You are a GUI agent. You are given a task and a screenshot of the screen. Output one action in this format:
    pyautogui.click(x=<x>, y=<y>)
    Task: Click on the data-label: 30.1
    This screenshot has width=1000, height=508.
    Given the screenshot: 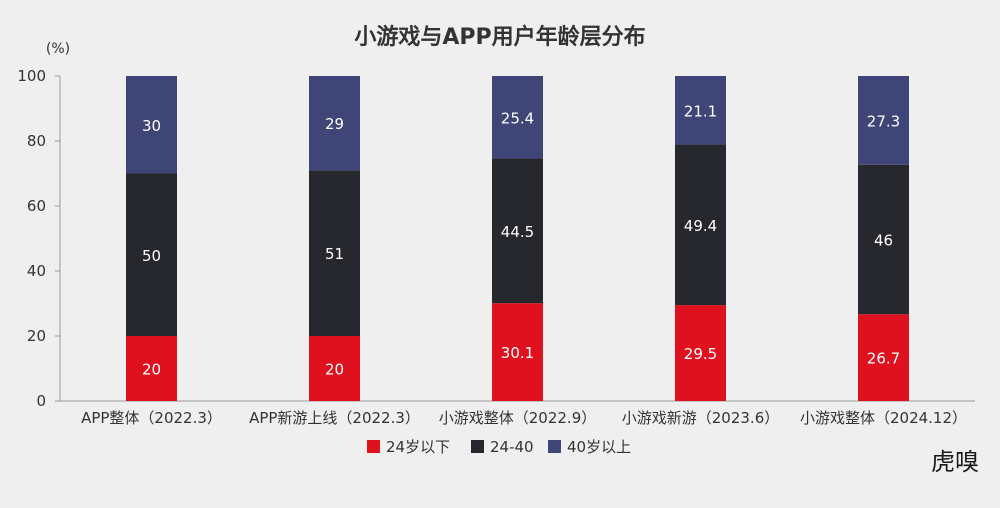 What is the action you would take?
    pyautogui.click(x=517, y=353)
    